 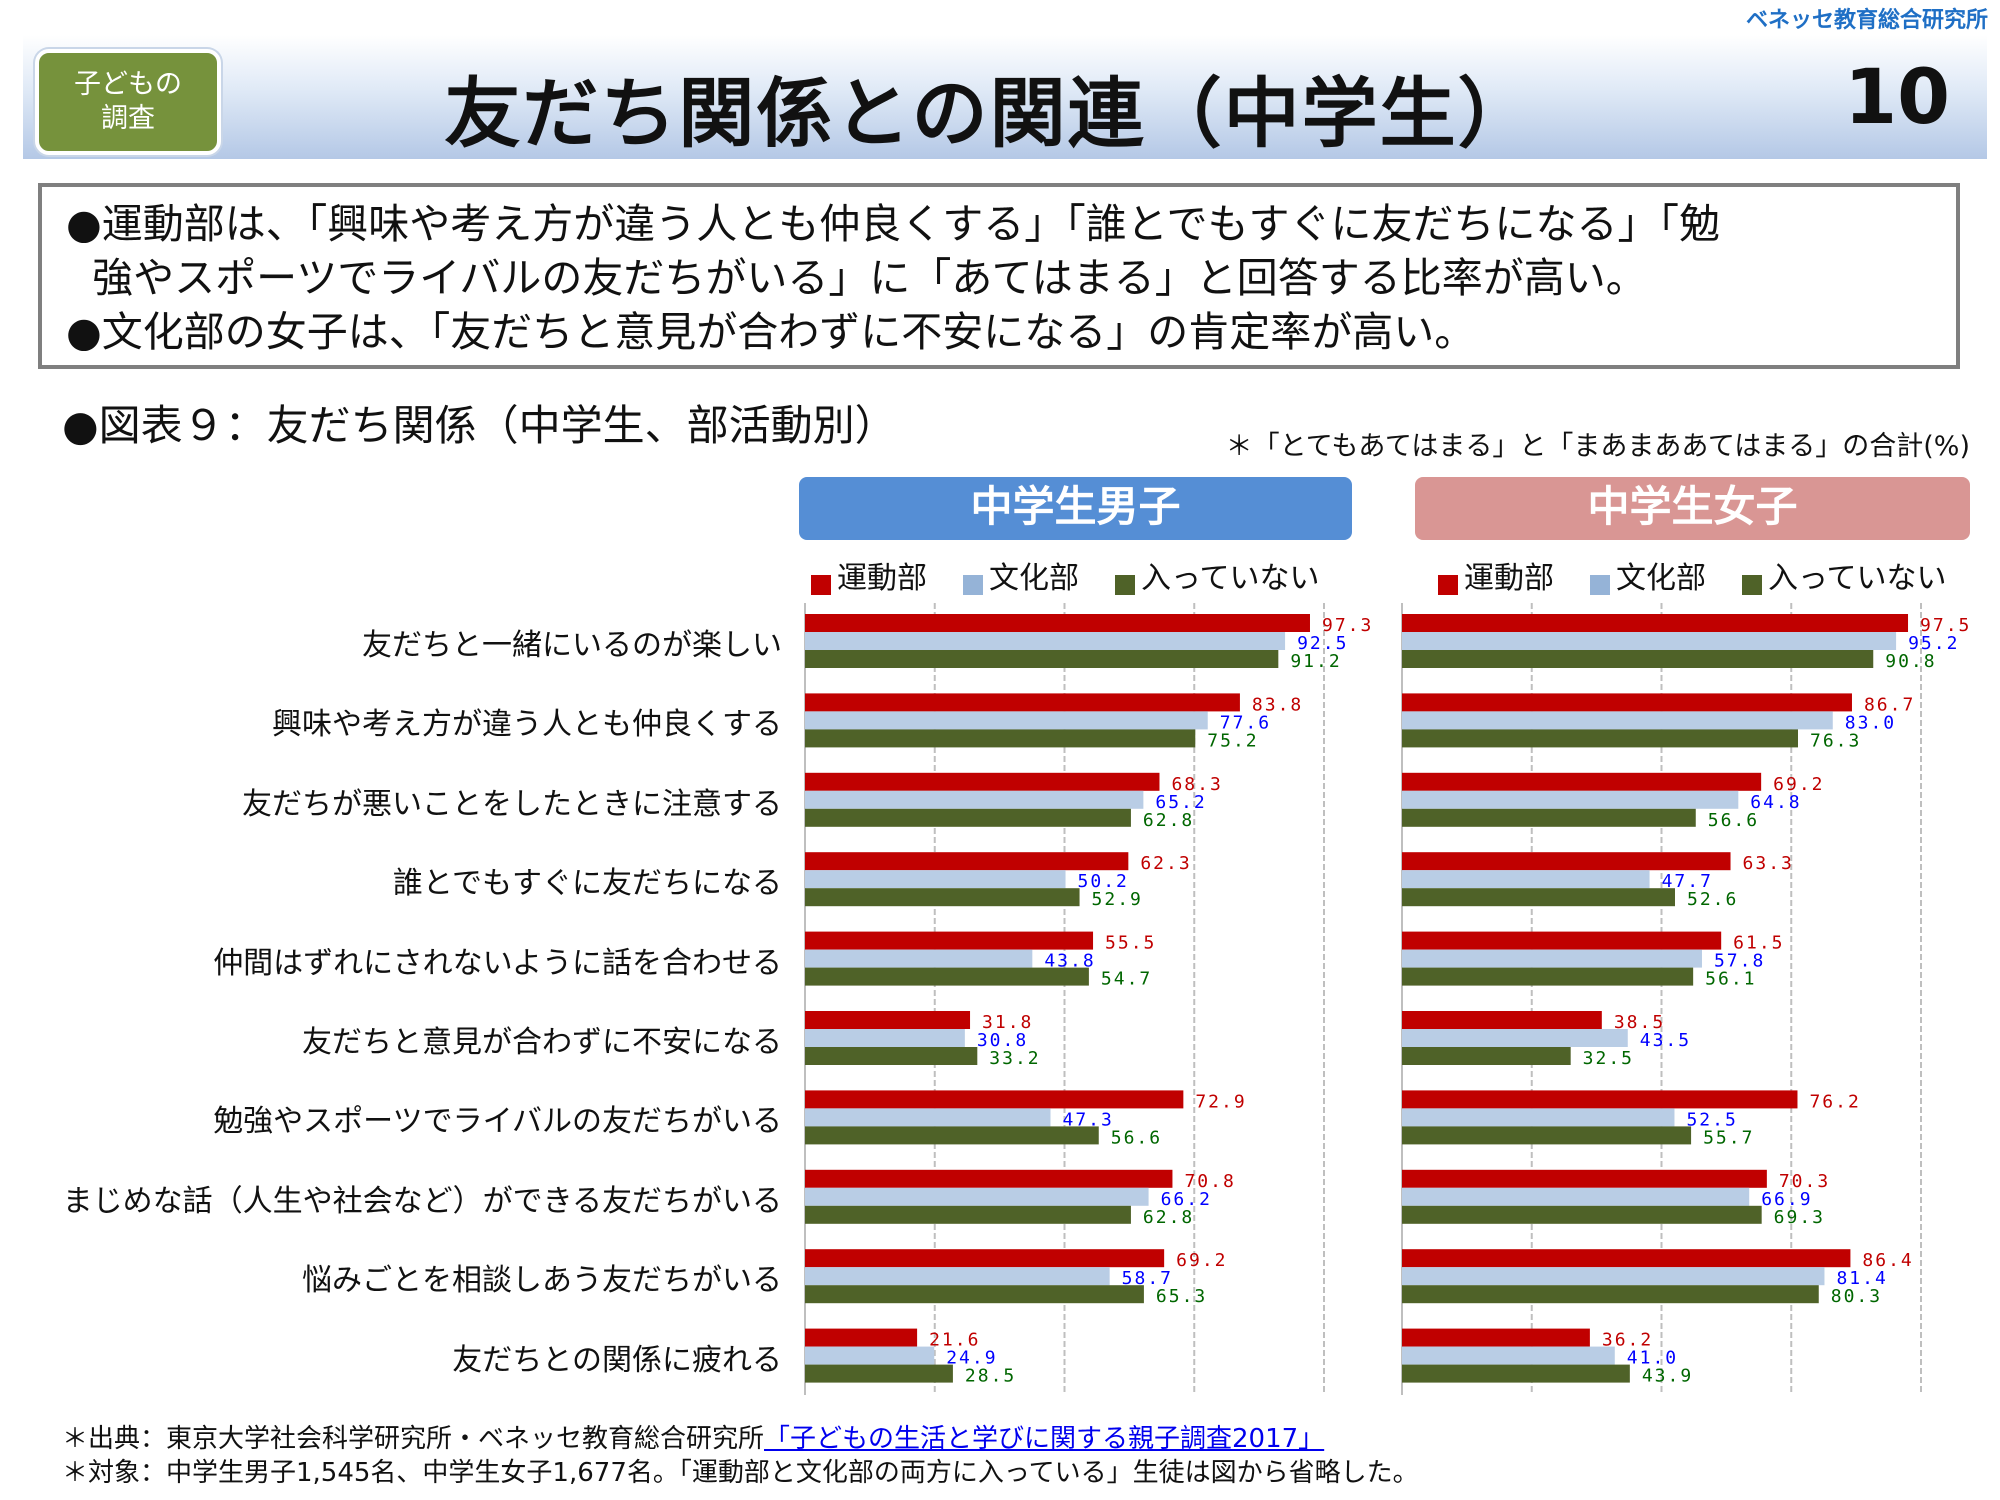 I want to click on chart-header-male: 中学生男子, so click(x=1075, y=508).